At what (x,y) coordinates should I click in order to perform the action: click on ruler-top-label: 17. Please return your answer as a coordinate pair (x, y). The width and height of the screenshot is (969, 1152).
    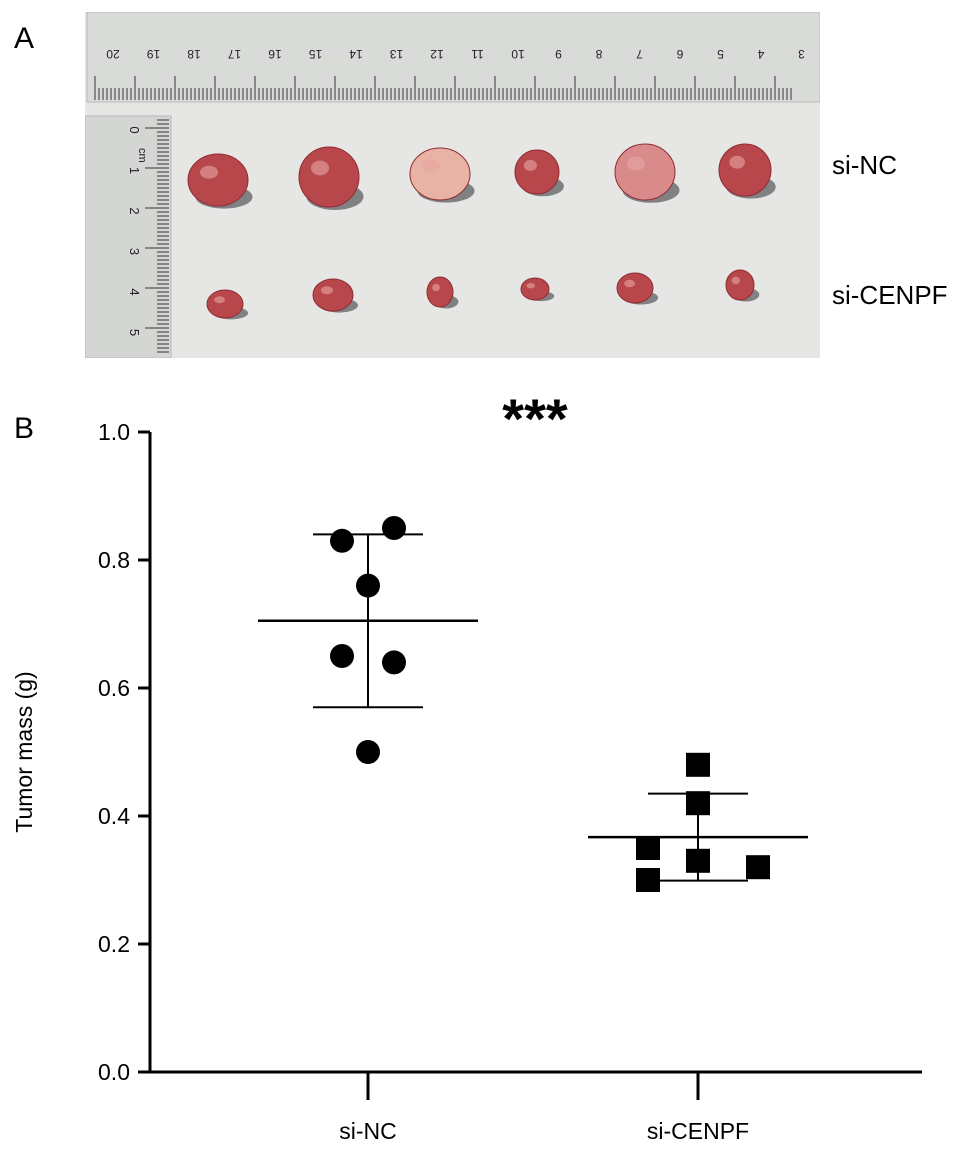
    Looking at the image, I should click on (235, 54).